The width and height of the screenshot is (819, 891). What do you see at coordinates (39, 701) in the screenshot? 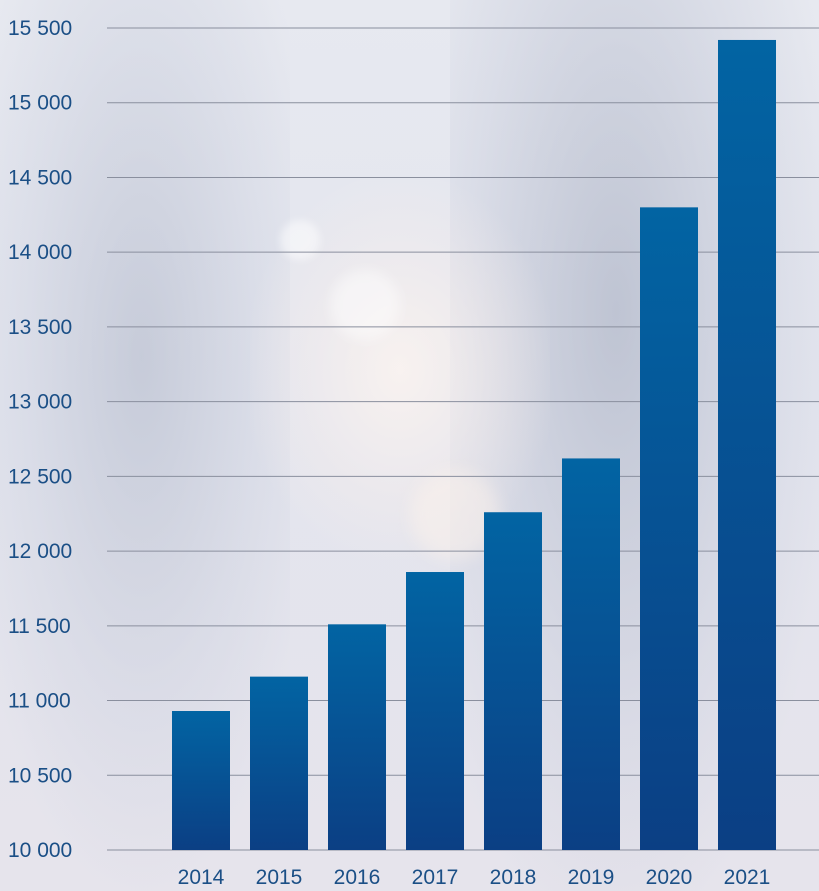
I see `y-tick-label: 11 000` at bounding box center [39, 701].